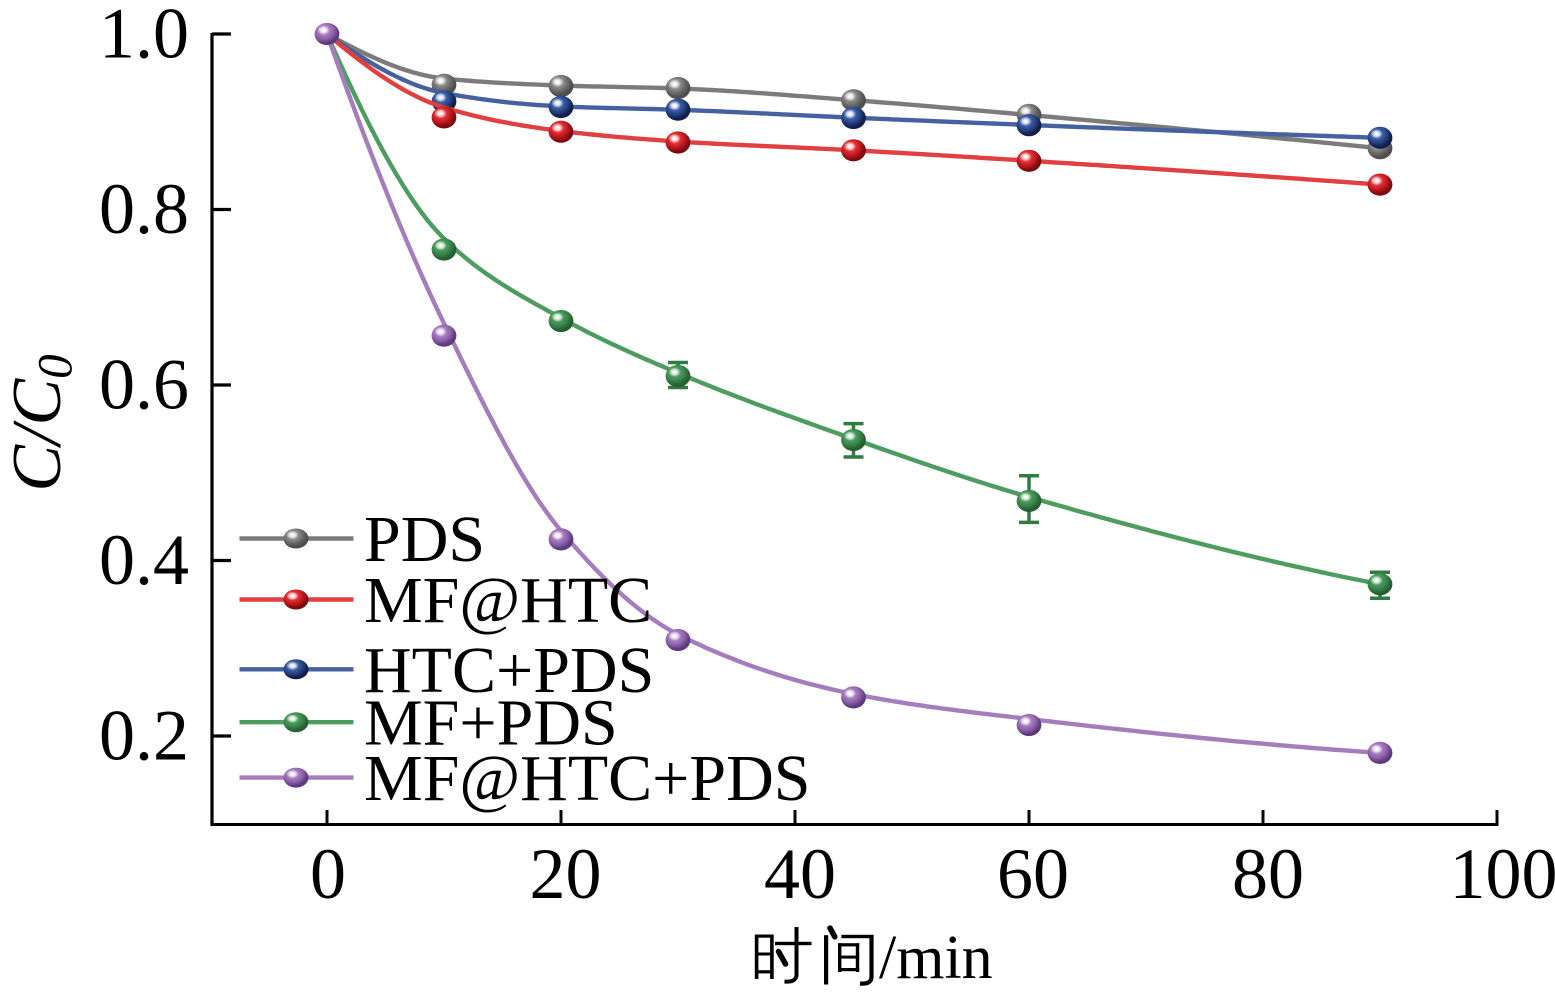 The height and width of the screenshot is (1008, 1555). What do you see at coordinates (144, 736) in the screenshot?
I see `svg-text: 0.2` at bounding box center [144, 736].